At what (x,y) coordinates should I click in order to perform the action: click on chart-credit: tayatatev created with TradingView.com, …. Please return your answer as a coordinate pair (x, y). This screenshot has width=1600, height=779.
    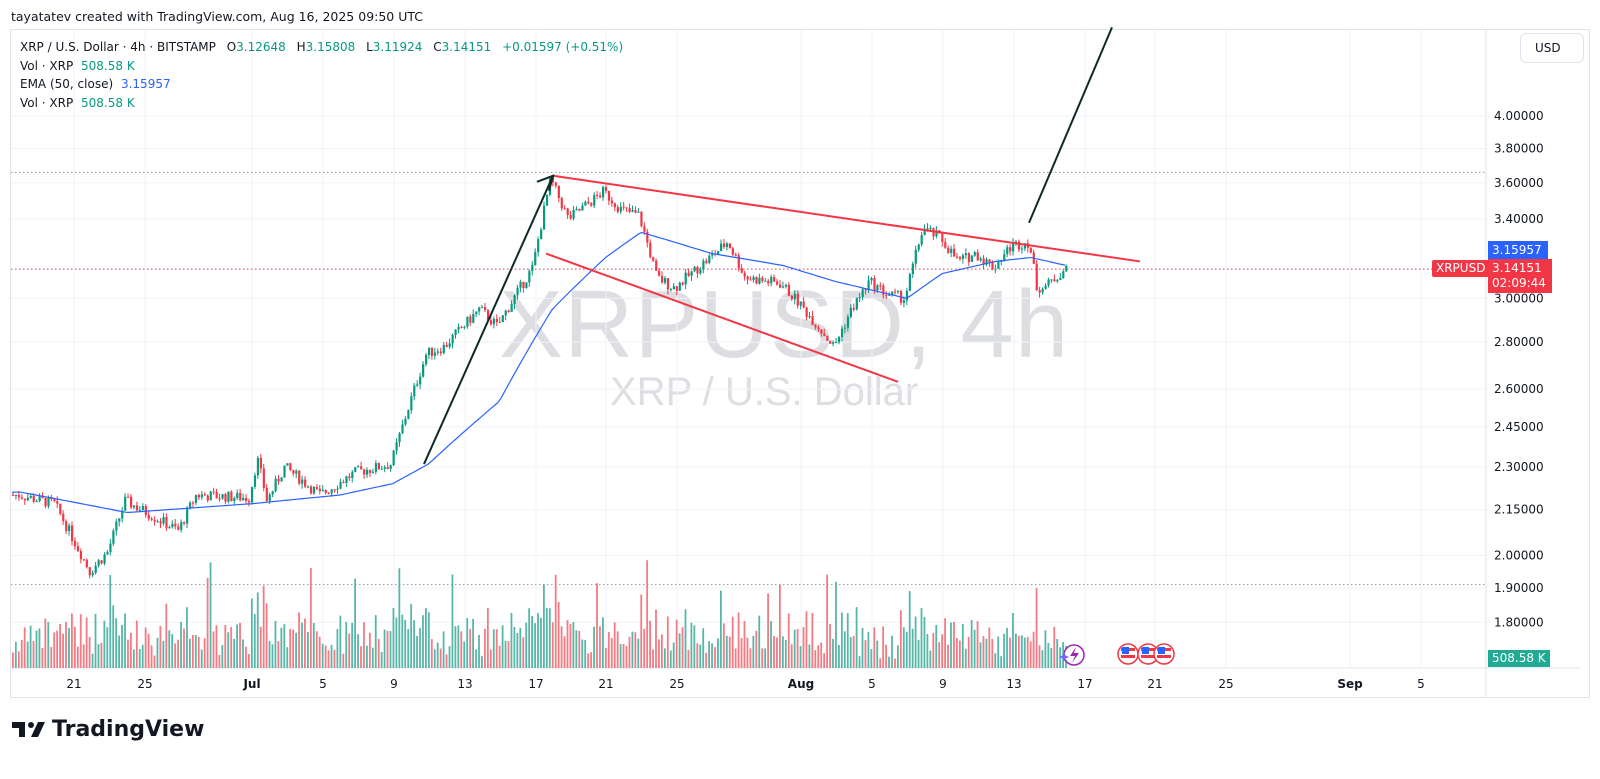
    Looking at the image, I should click on (217, 16).